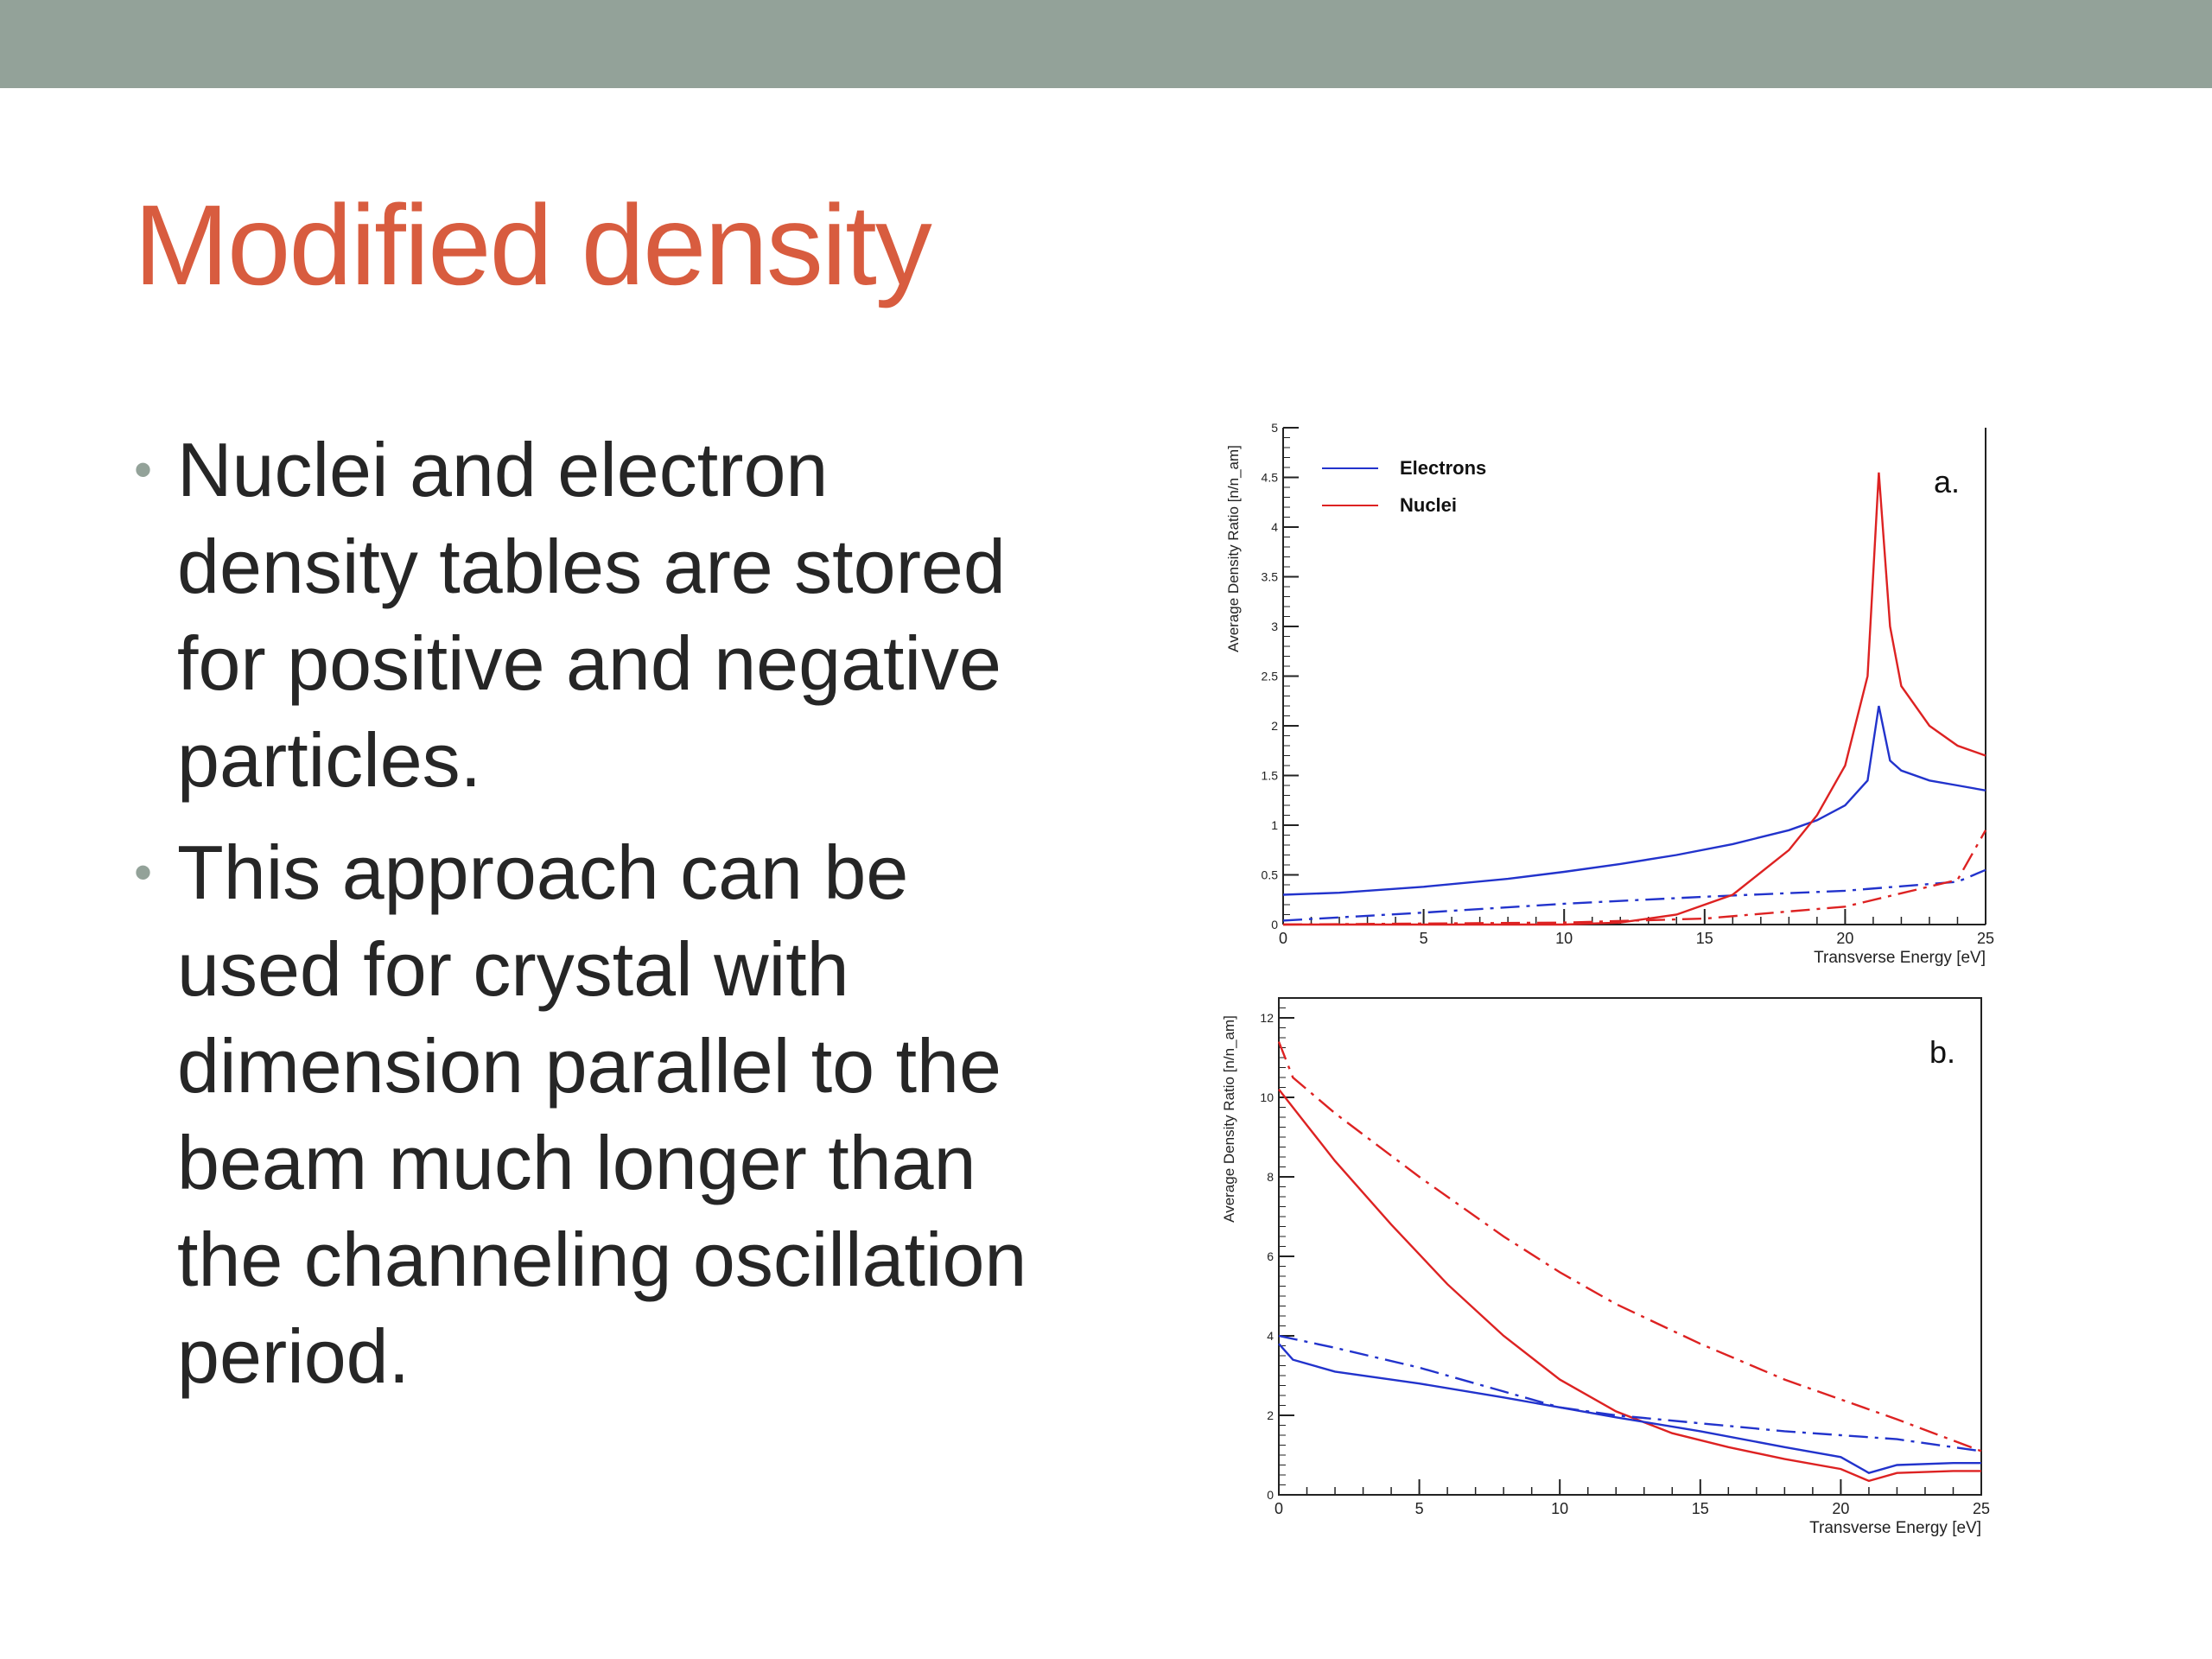 This screenshot has height=1659, width=2212. I want to click on y-tick-label: 1, so click(1274, 825).